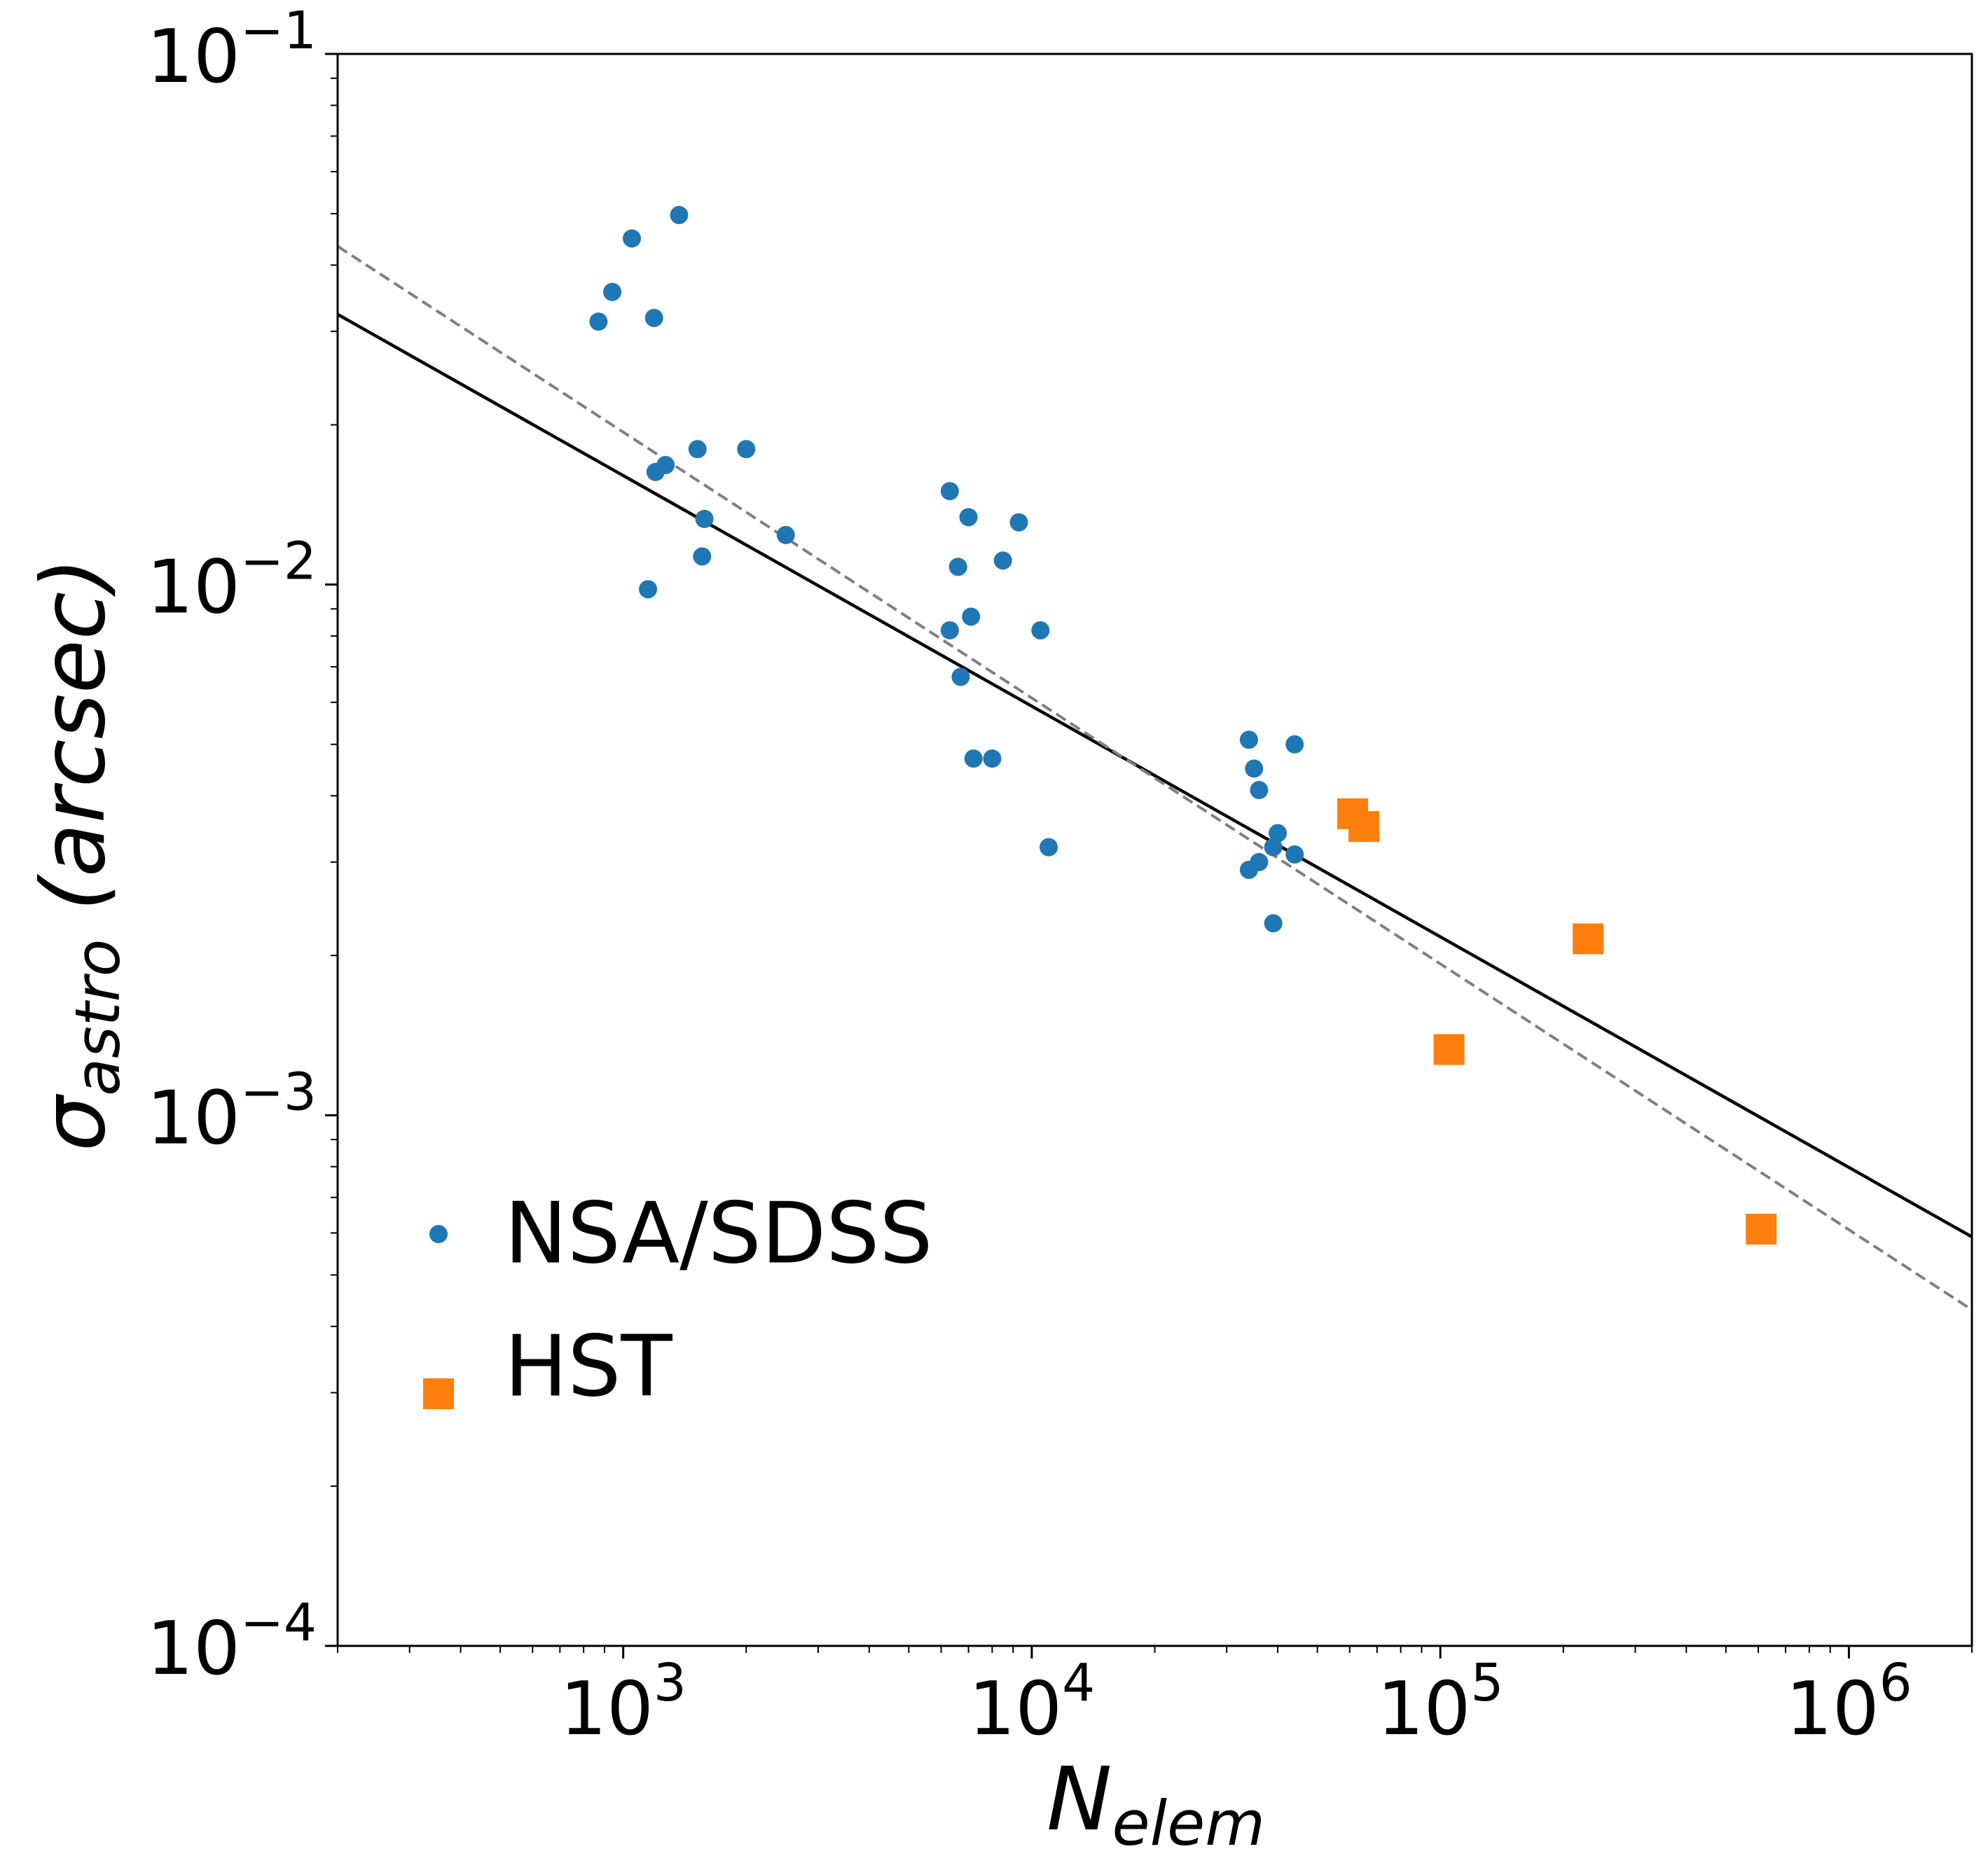 This screenshot has height=1863, width=1988. I want to click on x-tick-label-exponent: 5, so click(1486, 1683).